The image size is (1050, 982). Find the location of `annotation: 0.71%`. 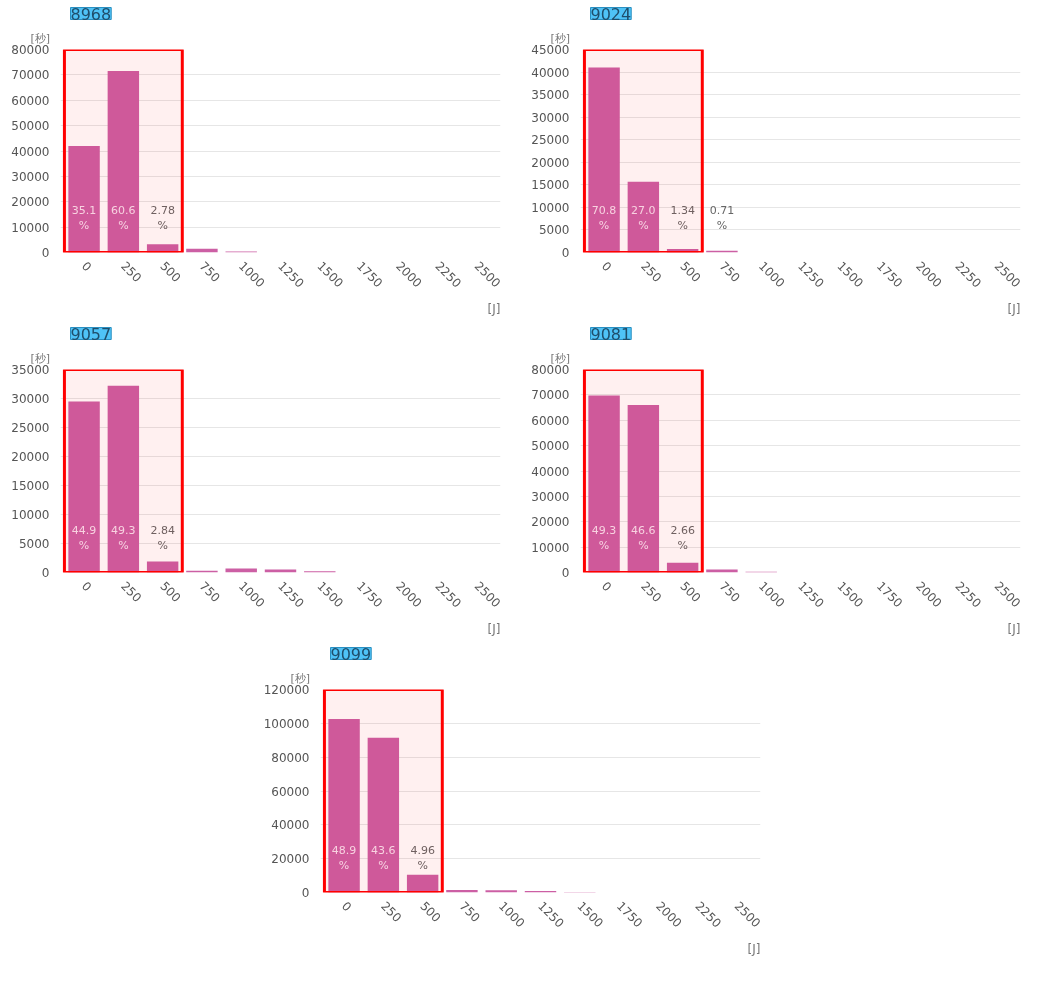

annotation: 0.71% is located at coordinates (722, 218).